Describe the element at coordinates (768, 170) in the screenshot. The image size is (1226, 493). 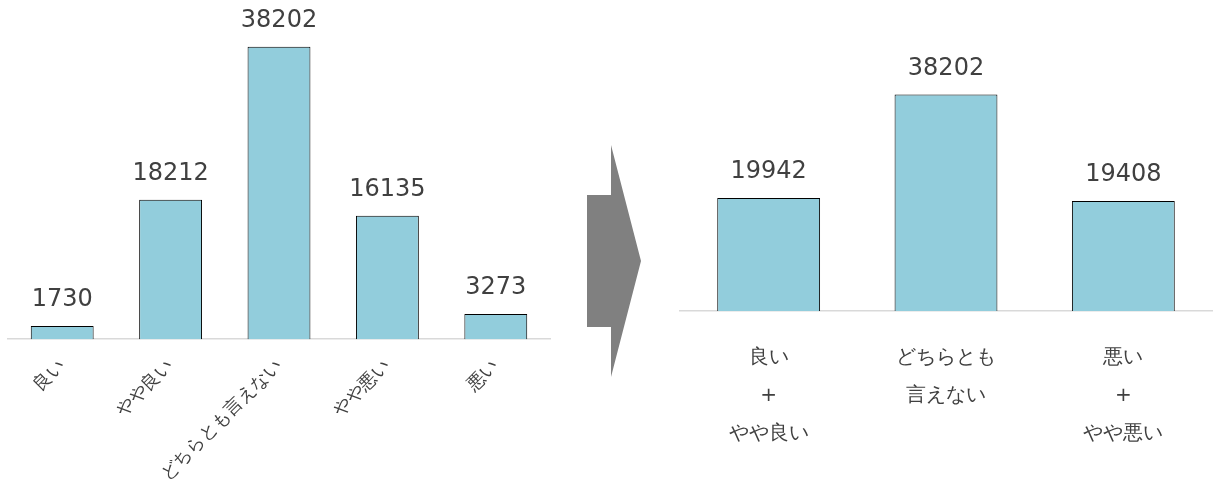
I see `data-label: 19942` at that location.